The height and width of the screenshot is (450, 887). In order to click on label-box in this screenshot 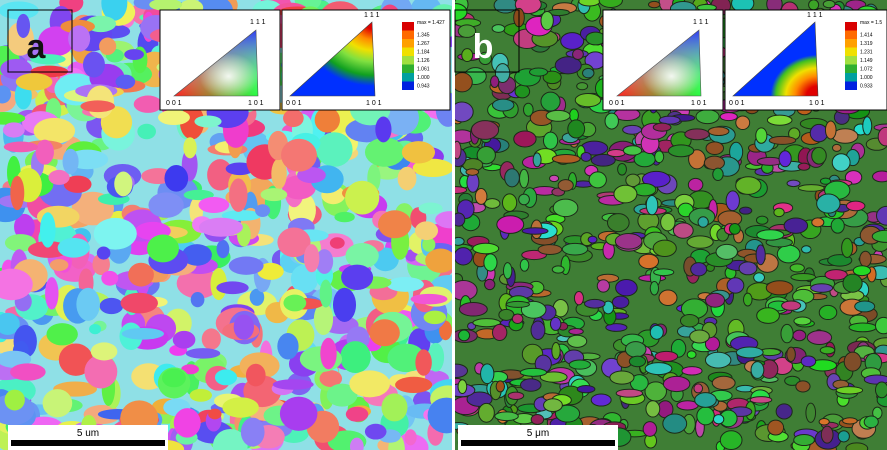, I will do `click(40, 41)`.